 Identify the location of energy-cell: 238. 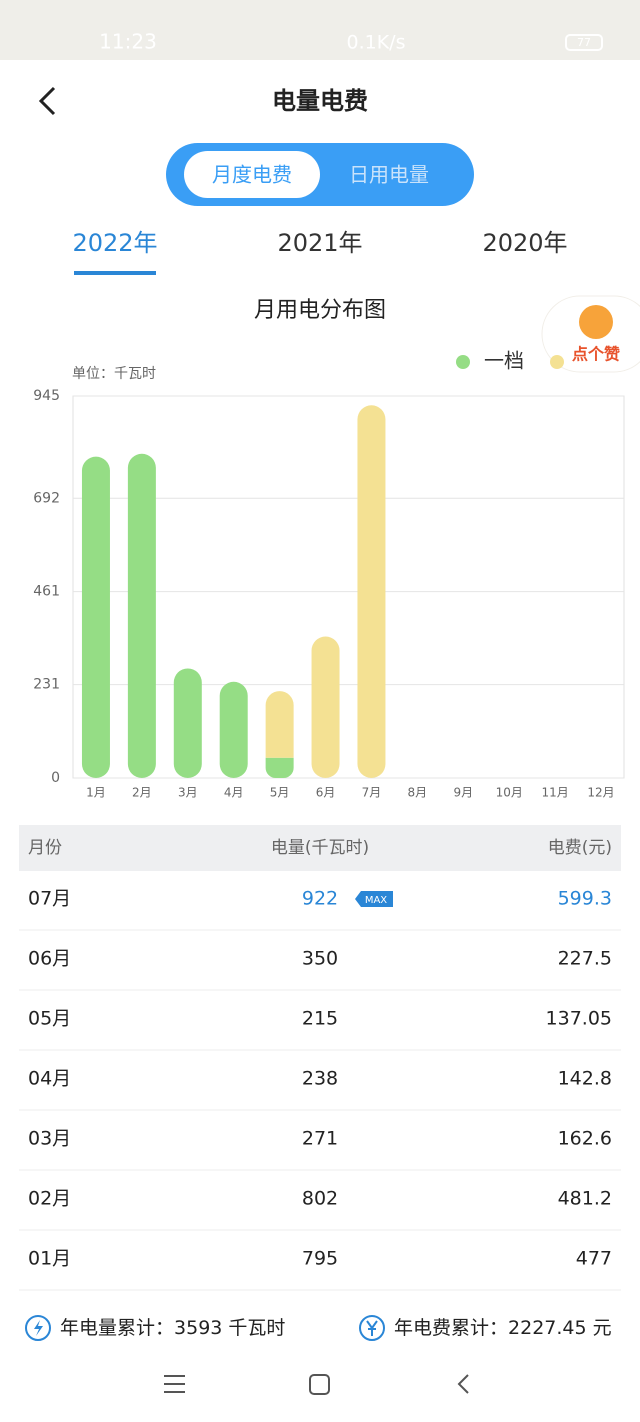
(320, 1079).